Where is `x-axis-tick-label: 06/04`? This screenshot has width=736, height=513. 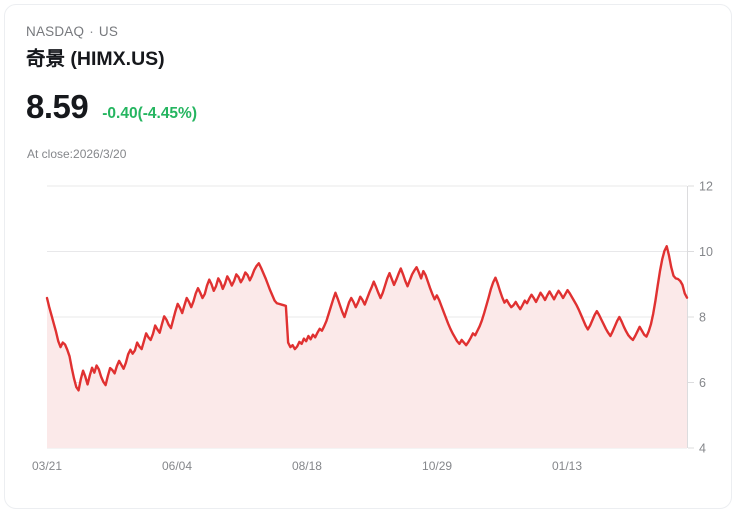 x-axis-tick-label: 06/04 is located at coordinates (177, 466).